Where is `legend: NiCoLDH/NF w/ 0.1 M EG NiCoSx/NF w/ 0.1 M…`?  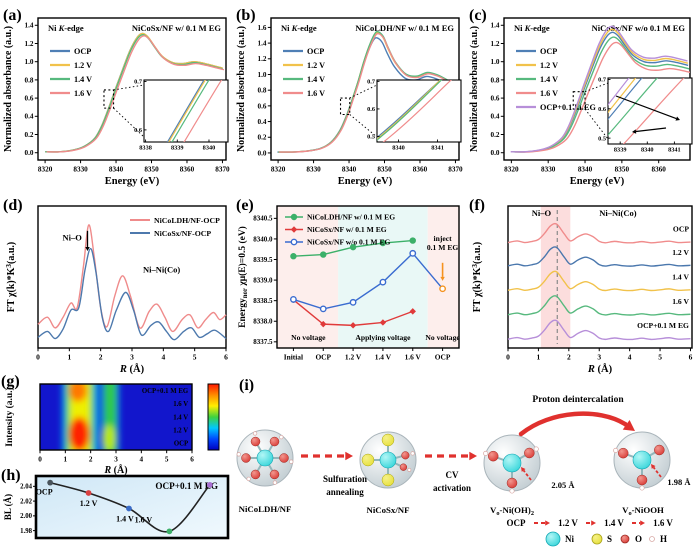 legend: NiCoLDH/NF w/ 0.1 M EG NiCoSx/NF w/ 0.1 M… is located at coordinates (340, 230).